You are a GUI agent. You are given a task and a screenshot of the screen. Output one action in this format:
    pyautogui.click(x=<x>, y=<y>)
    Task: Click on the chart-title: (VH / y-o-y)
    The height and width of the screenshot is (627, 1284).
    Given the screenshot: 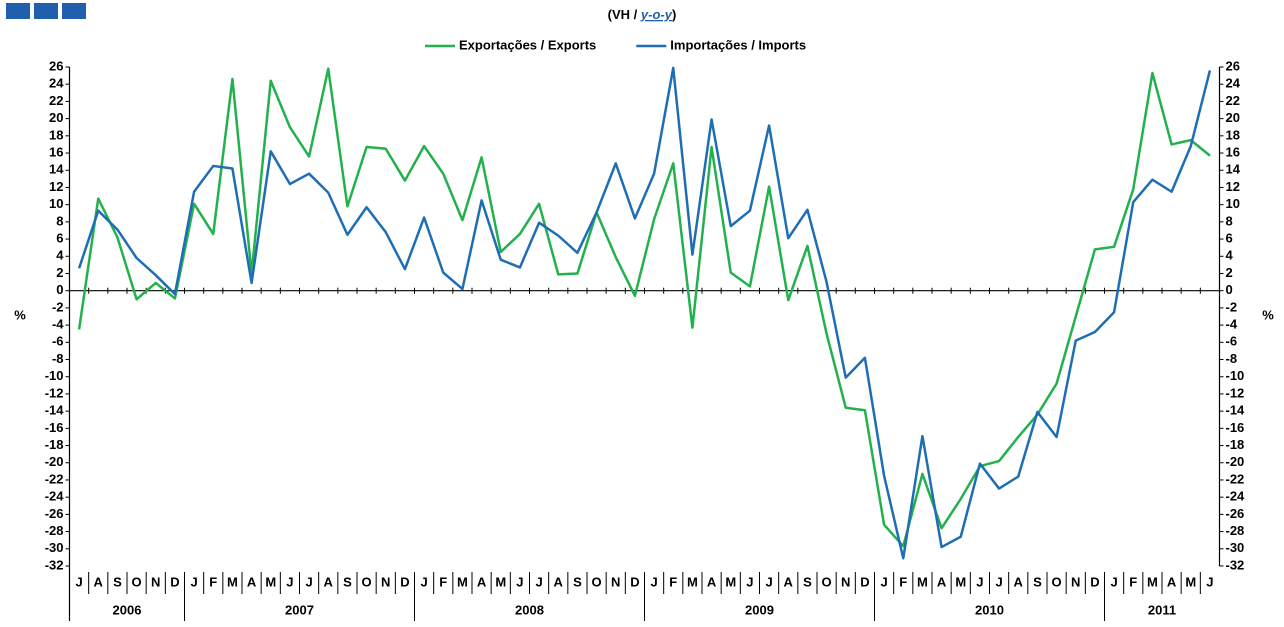 What is the action you would take?
    pyautogui.click(x=642, y=14)
    